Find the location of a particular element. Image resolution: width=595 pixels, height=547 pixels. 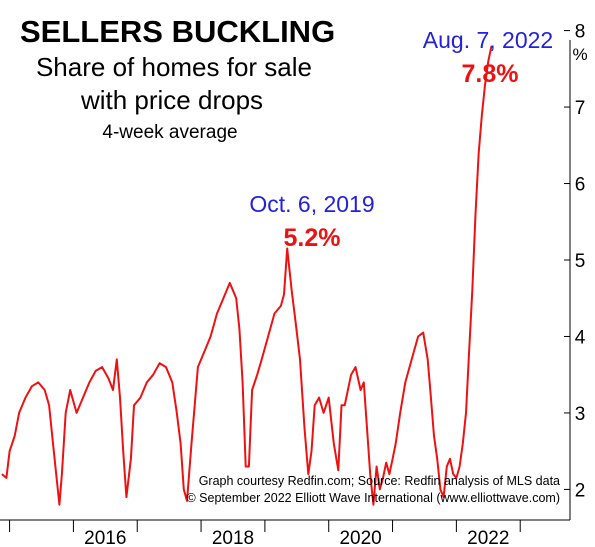

x-tick-label: 2016 is located at coordinates (105, 537).